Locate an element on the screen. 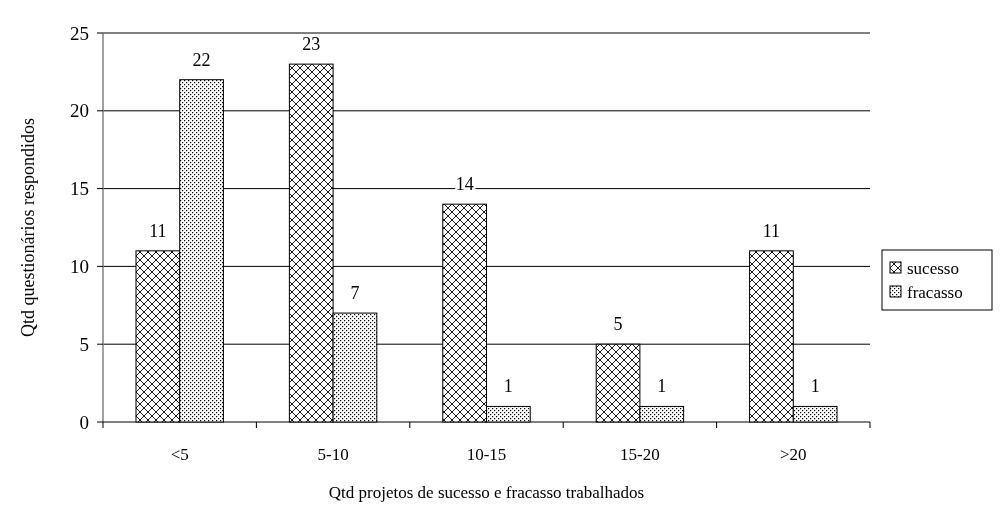 The image size is (1006, 513). y-axis-title: Qtd questionários respondidos is located at coordinates (28, 227).